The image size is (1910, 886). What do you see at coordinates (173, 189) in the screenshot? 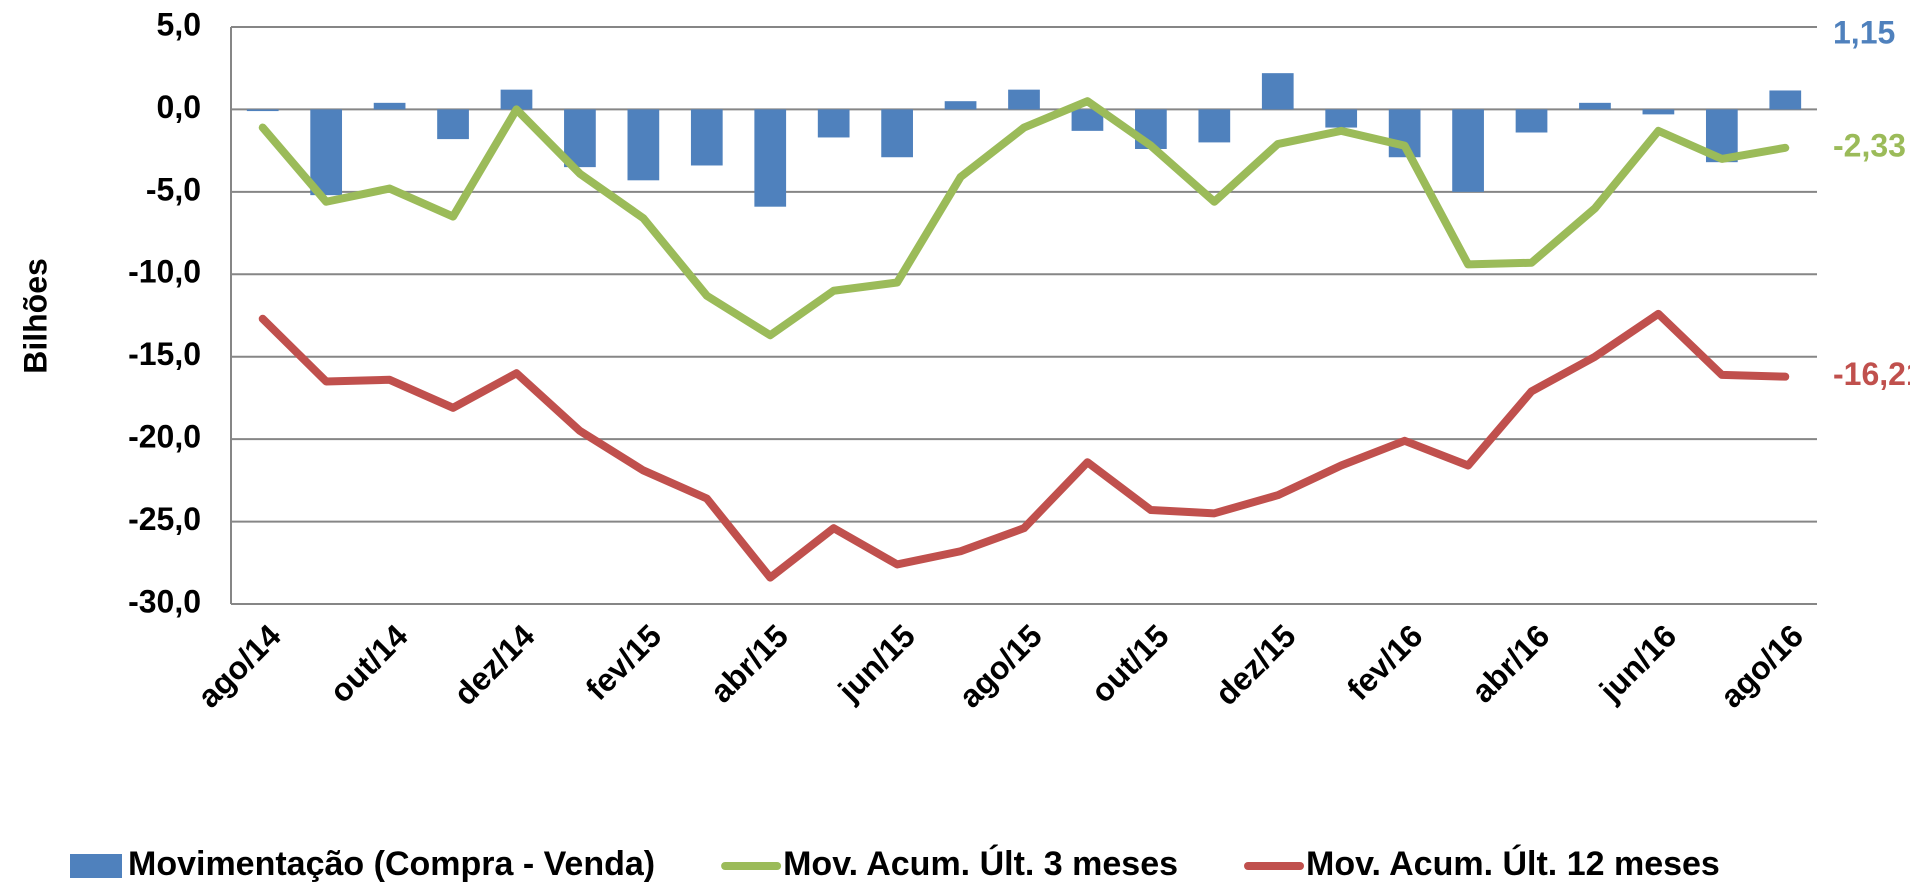
I see `y-tick-label: -5,0` at bounding box center [173, 189].